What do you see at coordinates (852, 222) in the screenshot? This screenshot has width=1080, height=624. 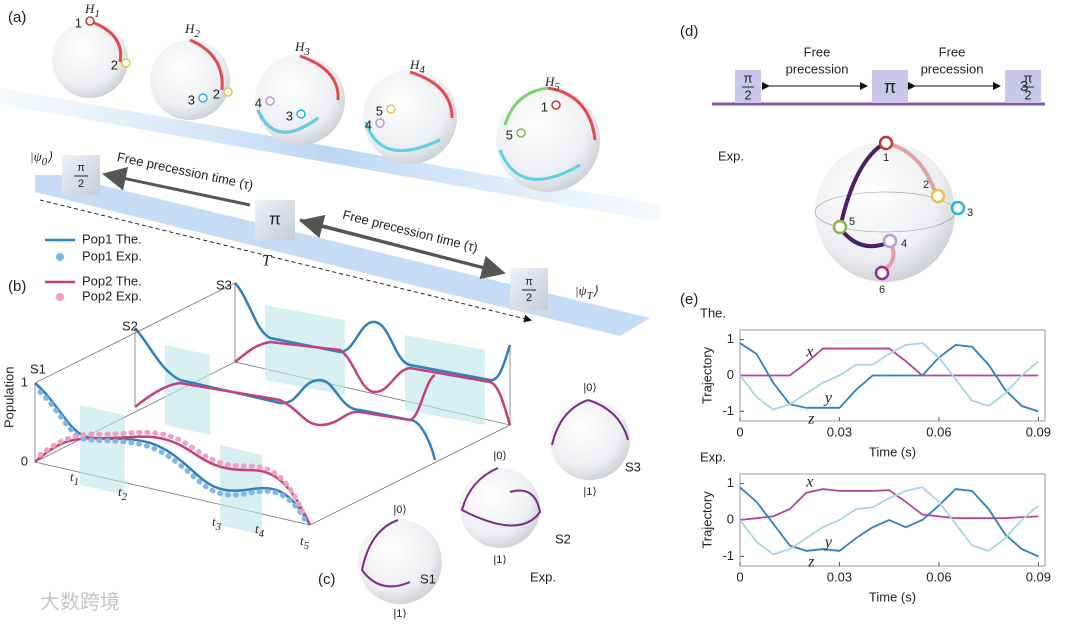 I see `point-label: 5` at bounding box center [852, 222].